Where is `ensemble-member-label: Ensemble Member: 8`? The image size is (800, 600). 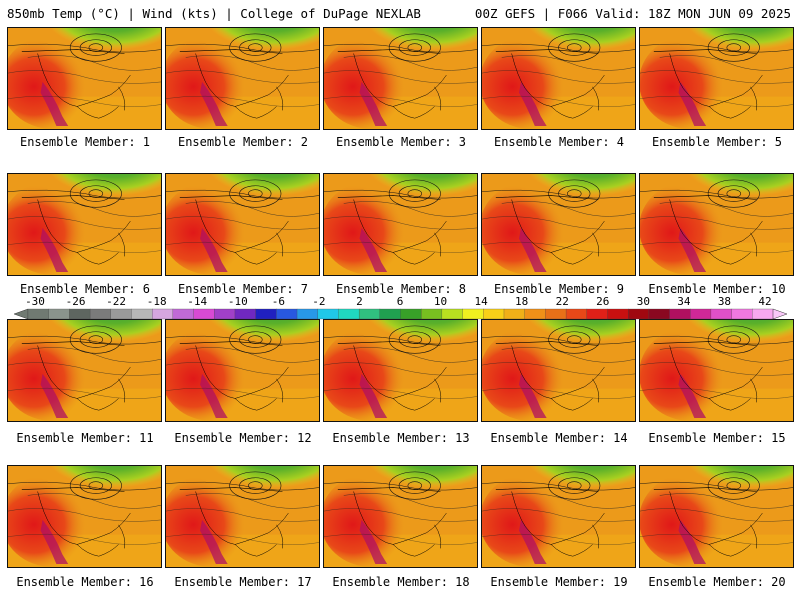 ensemble-member-label: Ensemble Member: 8 is located at coordinates (401, 289).